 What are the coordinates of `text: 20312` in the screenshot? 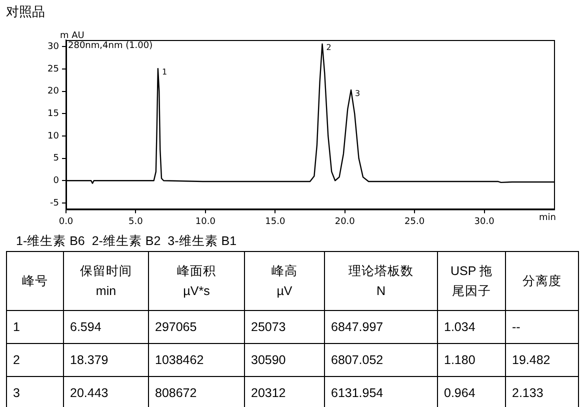 It's located at (268, 393).